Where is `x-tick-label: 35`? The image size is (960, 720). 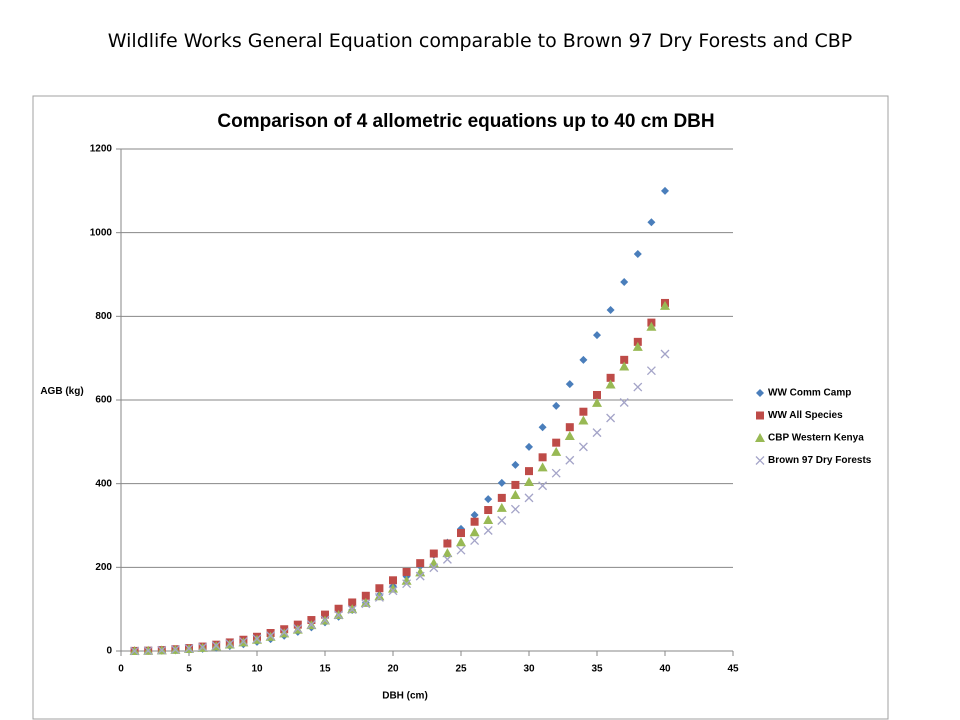 x-tick-label: 35 is located at coordinates (597, 669).